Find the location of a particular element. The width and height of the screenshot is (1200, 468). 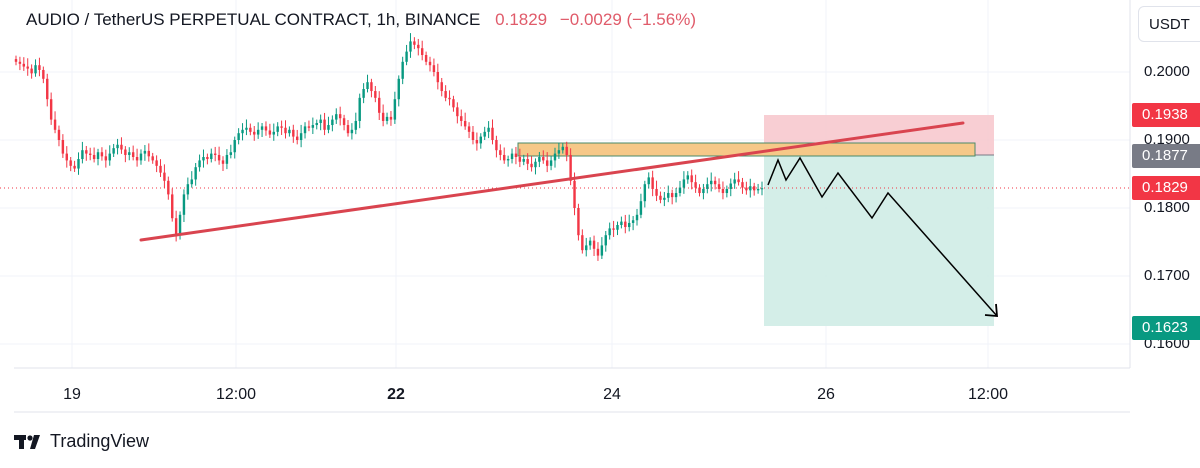

y-tick-label: 0.1800 is located at coordinates (1167, 207).